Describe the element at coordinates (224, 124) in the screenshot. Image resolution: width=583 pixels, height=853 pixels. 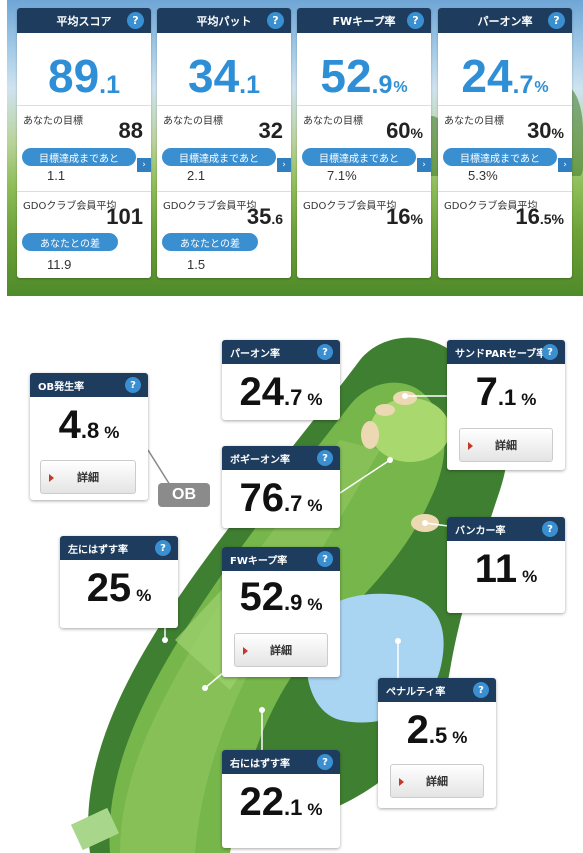
I see `goal-row: あなたの目標 32` at that location.